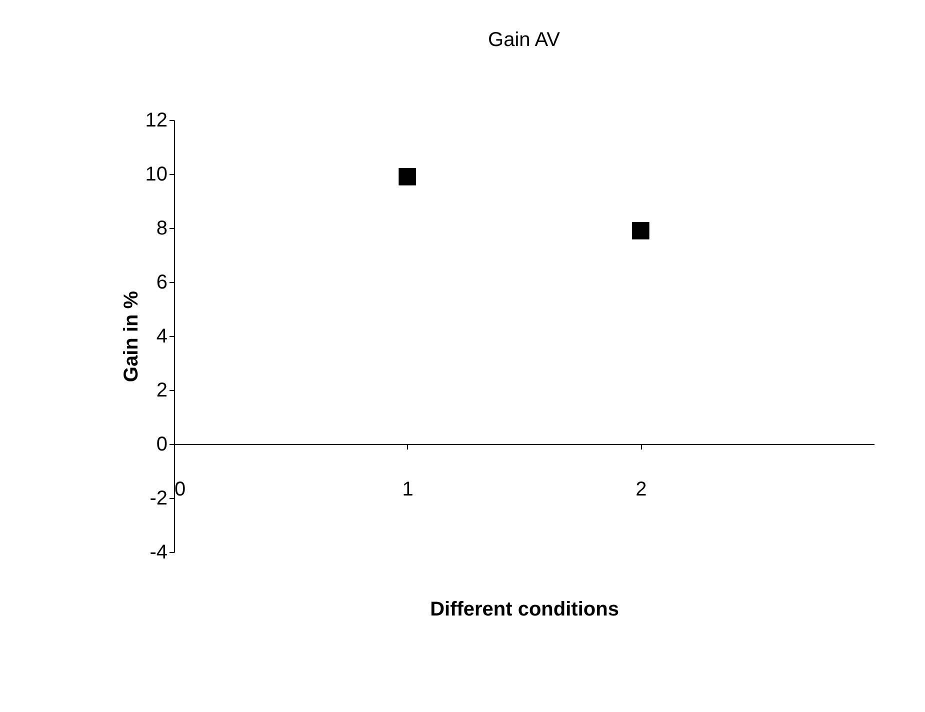 This screenshot has height=712, width=925. What do you see at coordinates (156, 121) in the screenshot?
I see `y-tick-label: 12` at bounding box center [156, 121].